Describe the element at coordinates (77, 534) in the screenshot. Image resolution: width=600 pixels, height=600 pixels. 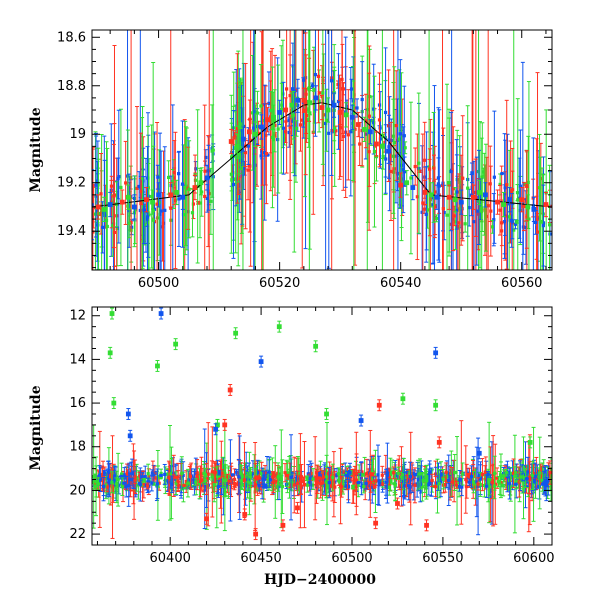
I see `y-tick-label: 22` at that location.